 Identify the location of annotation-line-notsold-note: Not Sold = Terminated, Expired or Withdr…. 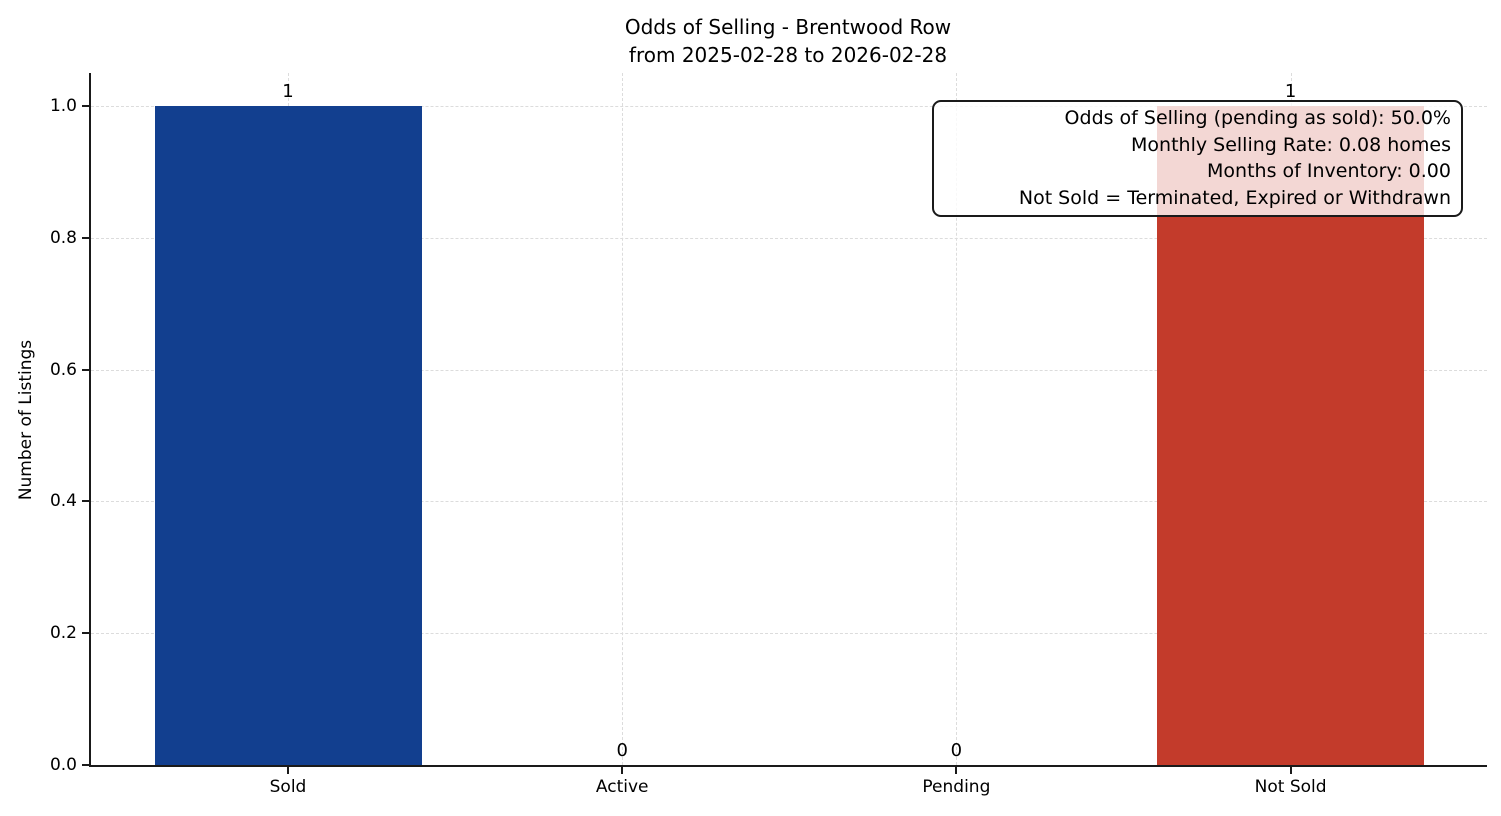
(1234, 197).